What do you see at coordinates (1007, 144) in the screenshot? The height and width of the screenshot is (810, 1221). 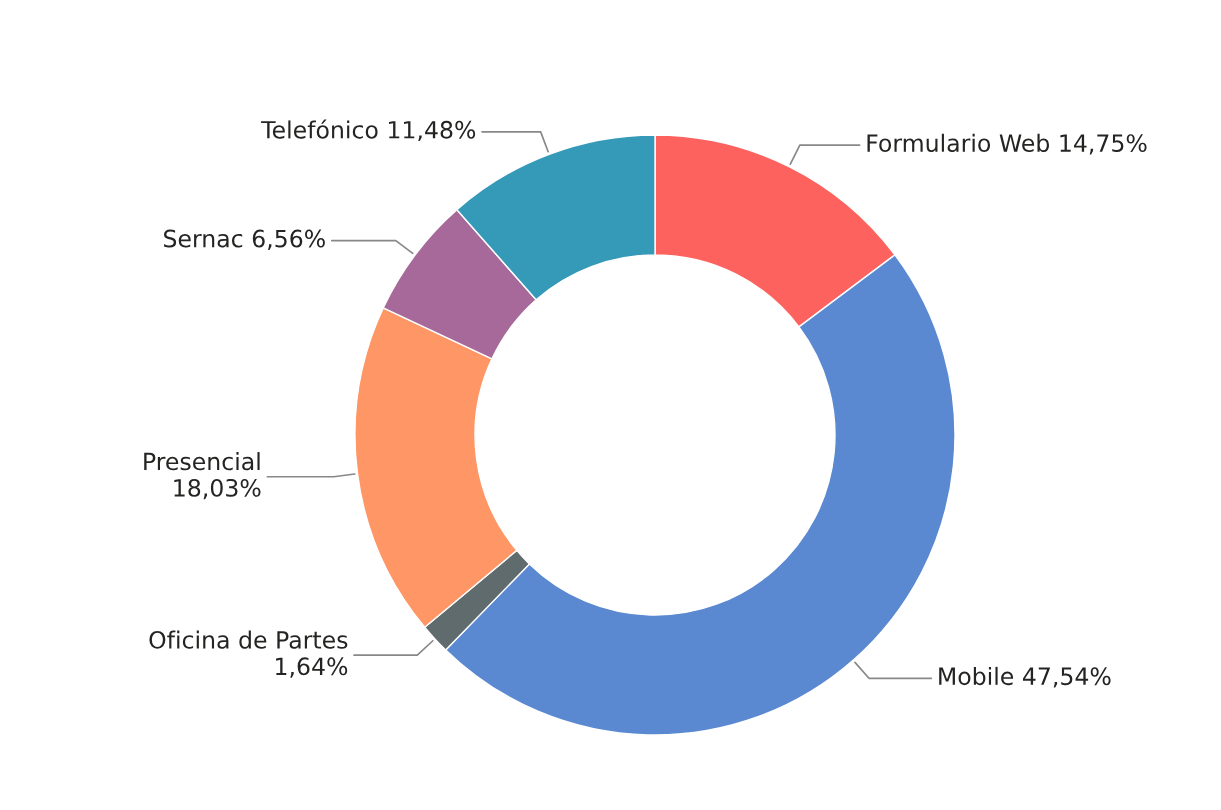 I see `slice-label: Formulario Web 14,75%` at bounding box center [1007, 144].